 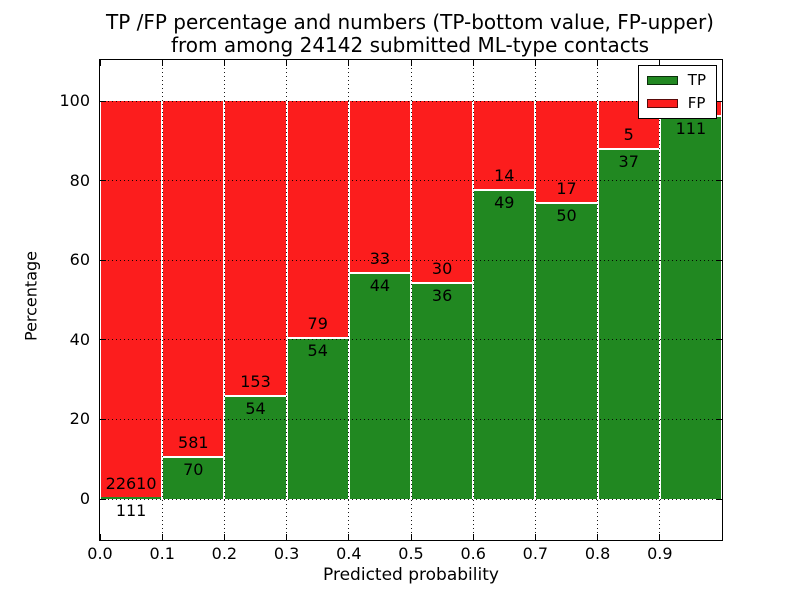 I want to click on legend-label-fp: FP, so click(x=696, y=103).